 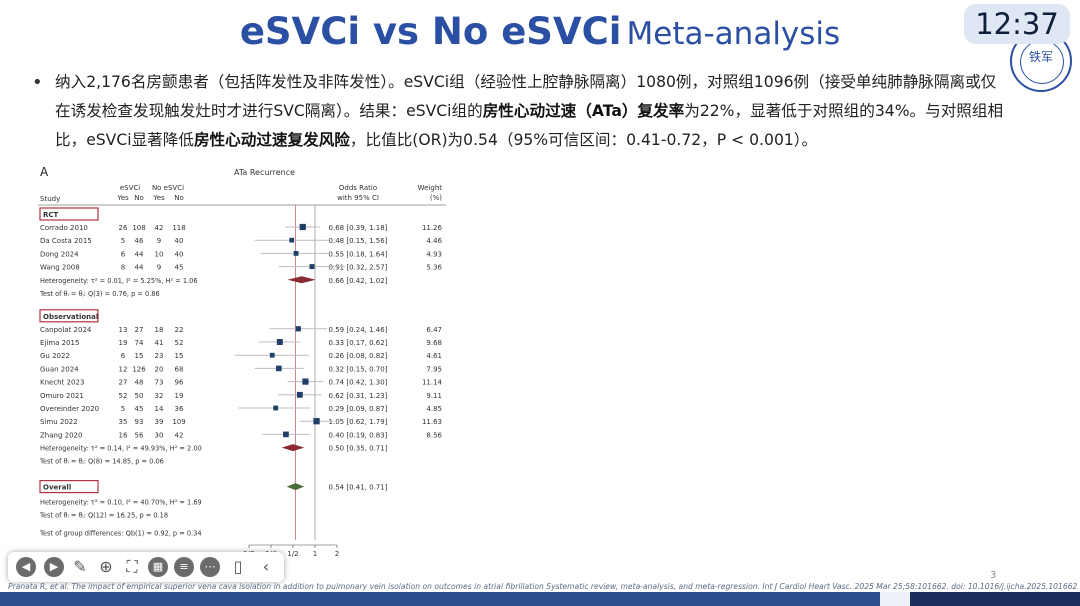 I want to click on weight-text: 4.46, so click(x=434, y=241).